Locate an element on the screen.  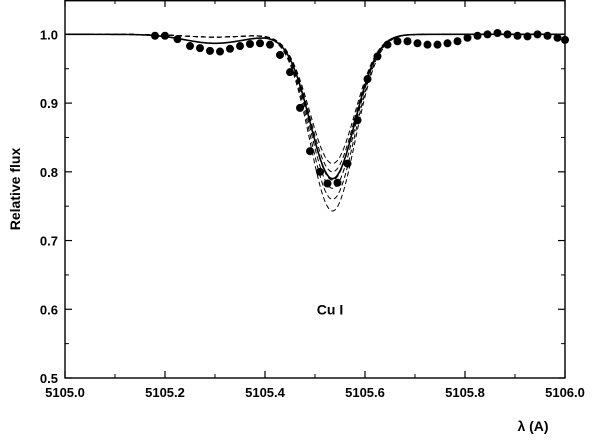
line-annotation: Cu I is located at coordinates (330, 309).